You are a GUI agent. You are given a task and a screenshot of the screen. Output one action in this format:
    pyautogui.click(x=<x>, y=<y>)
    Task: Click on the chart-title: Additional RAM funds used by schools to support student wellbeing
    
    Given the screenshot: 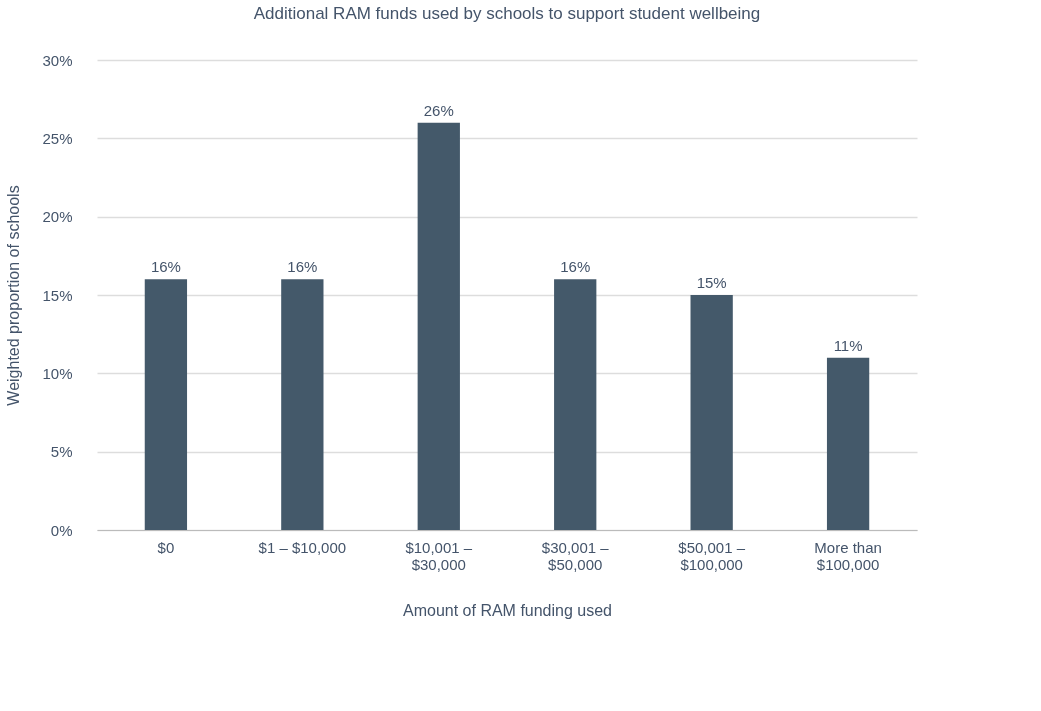 What is the action you would take?
    pyautogui.click(x=507, y=13)
    